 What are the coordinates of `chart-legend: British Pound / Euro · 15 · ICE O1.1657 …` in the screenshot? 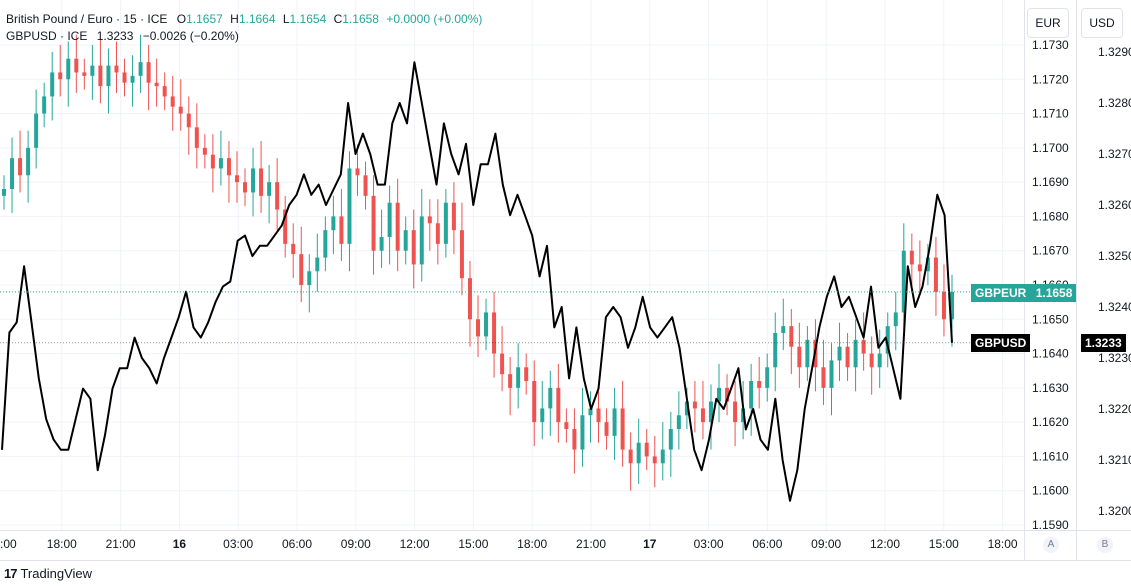 It's located at (244, 28).